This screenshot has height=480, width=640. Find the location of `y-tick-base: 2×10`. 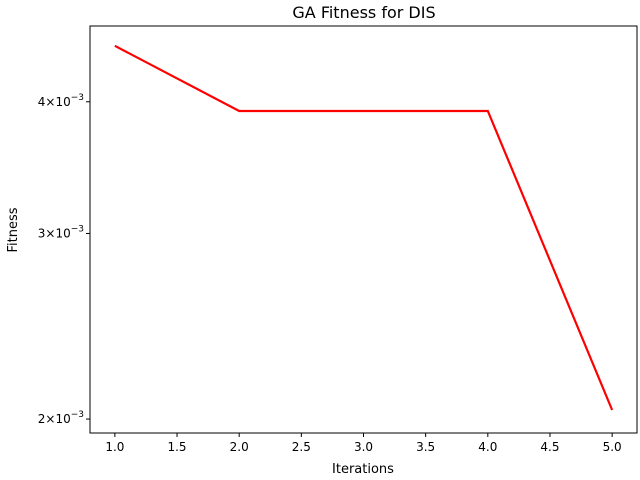

y-tick-base: 2×10 is located at coordinates (54, 419).